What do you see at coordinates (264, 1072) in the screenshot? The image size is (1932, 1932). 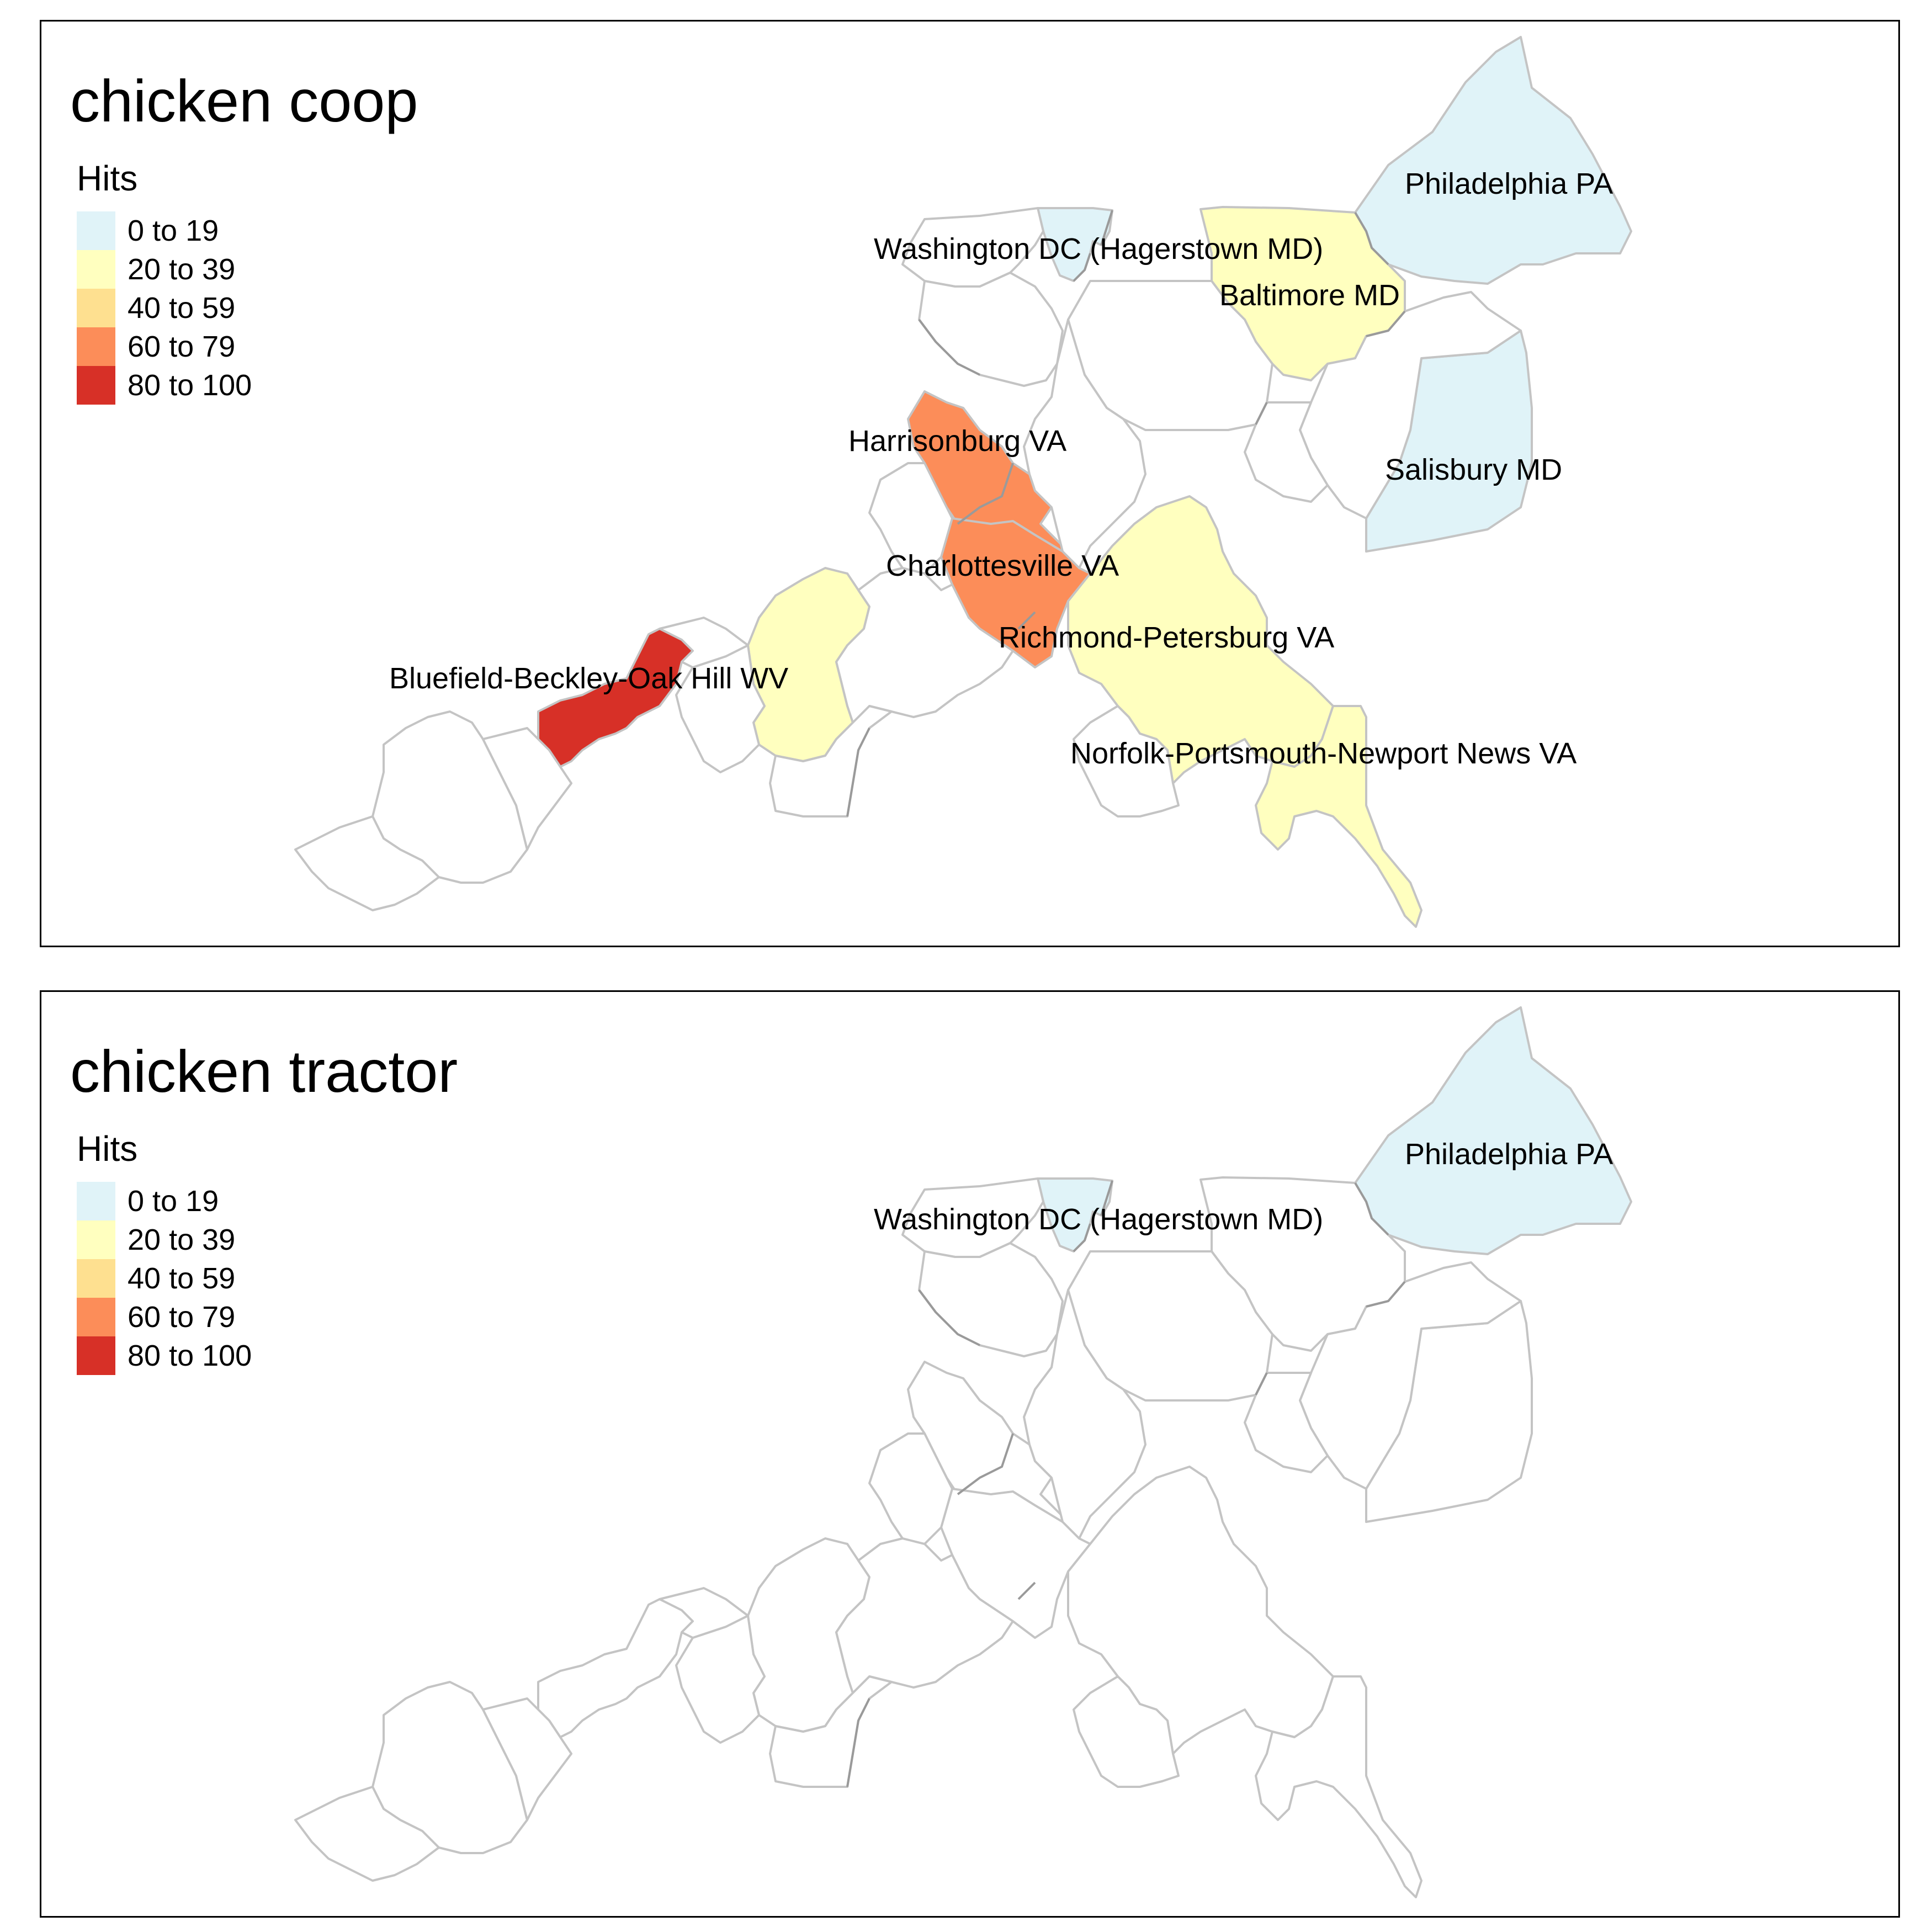 I see `panel-title: chicken tractor` at bounding box center [264, 1072].